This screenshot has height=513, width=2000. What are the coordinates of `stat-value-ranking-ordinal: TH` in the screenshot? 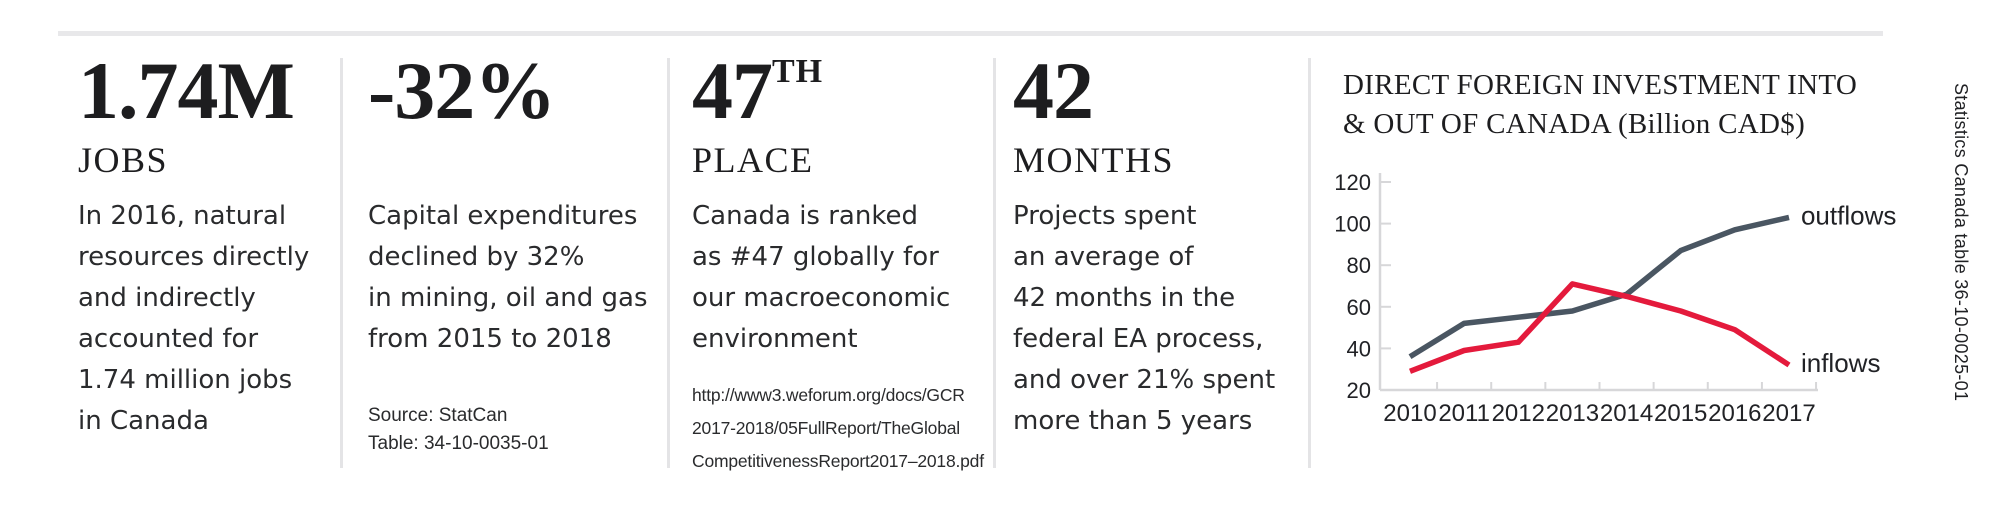 It's located at (798, 71).